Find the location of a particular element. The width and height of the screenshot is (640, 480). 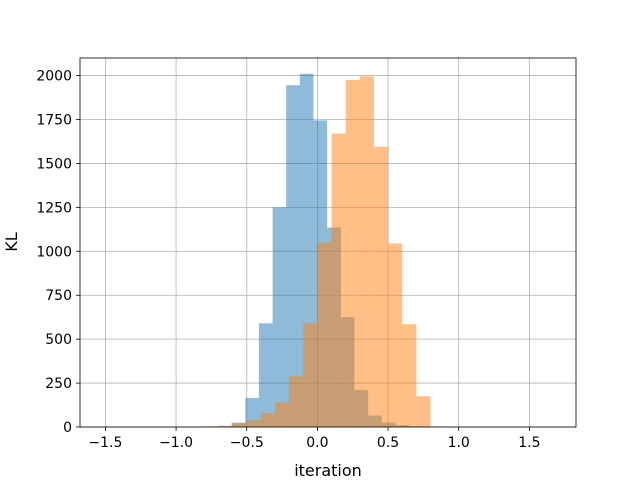

y-tick-label: 250 is located at coordinates (58, 384).